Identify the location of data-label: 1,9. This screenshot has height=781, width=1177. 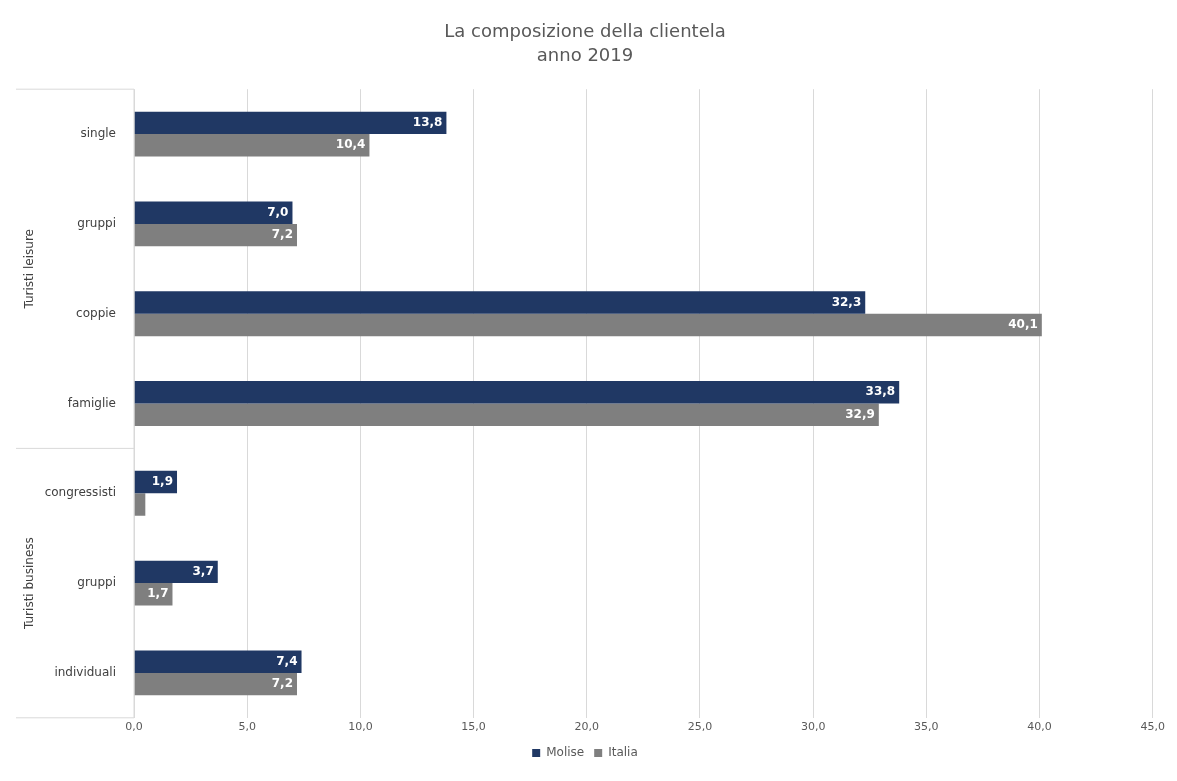
(162, 481).